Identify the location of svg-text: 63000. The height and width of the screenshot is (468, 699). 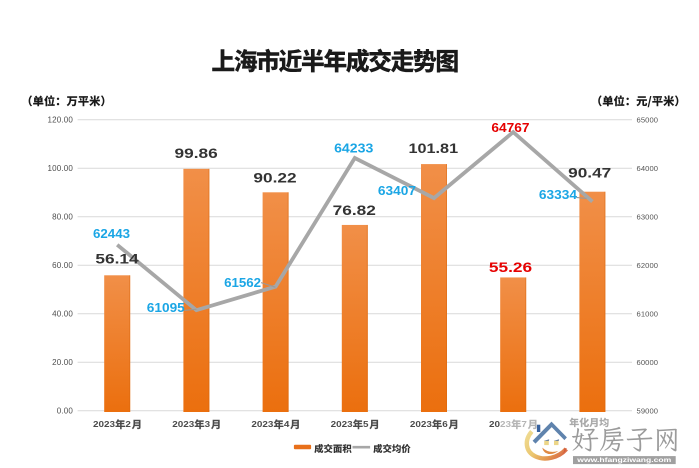
(648, 217).